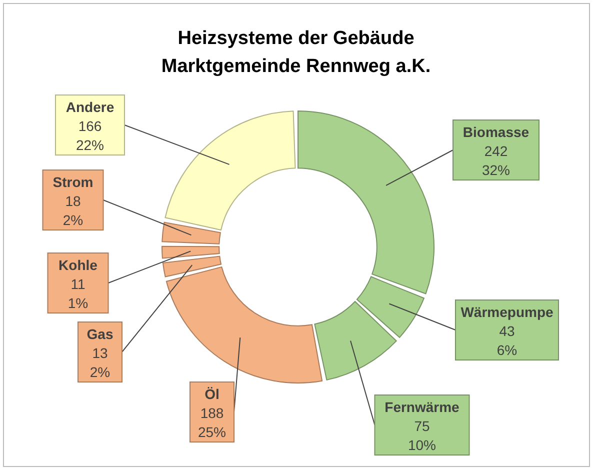 Image resolution: width=593 pixels, height=470 pixels. Describe the element at coordinates (212, 422) in the screenshot. I see `data-label: 188 25%` at that location.